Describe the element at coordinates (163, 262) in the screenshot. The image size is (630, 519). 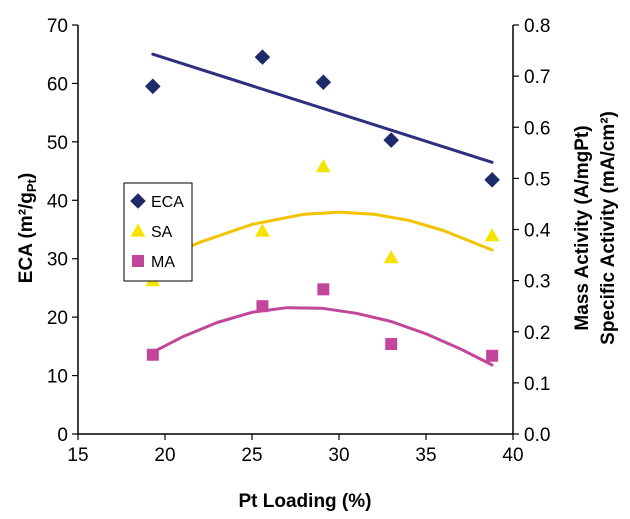
I see `legend-label-ma: MA` at that location.